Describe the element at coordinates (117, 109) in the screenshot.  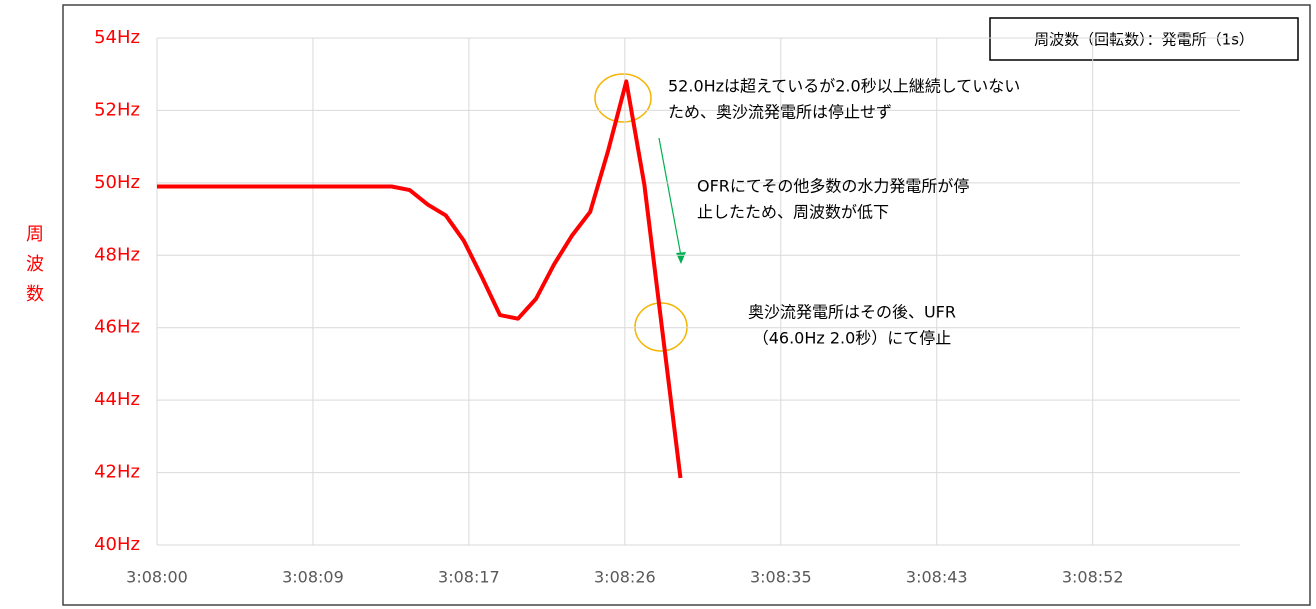
I see `y-tick-label: 52Hz` at that location.